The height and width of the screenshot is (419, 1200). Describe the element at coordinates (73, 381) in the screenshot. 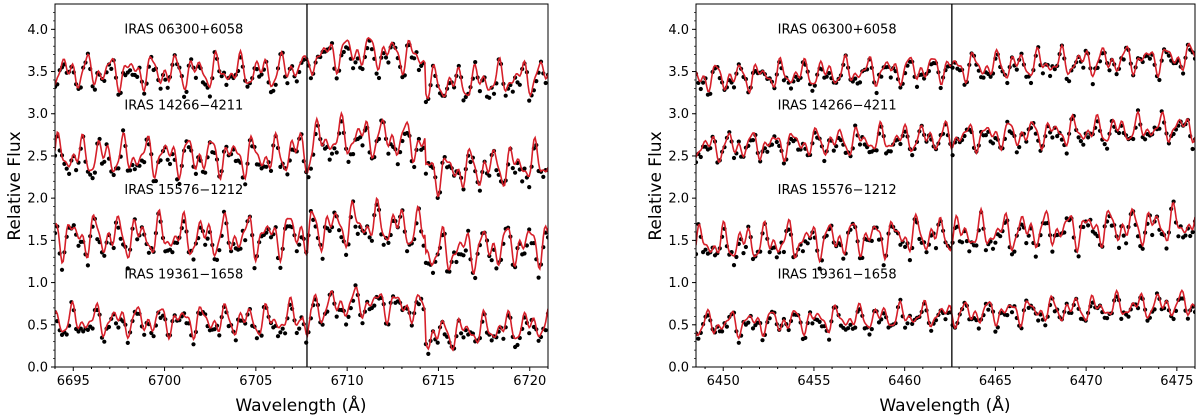

I see `left-x-tick-label: 6695` at that location.